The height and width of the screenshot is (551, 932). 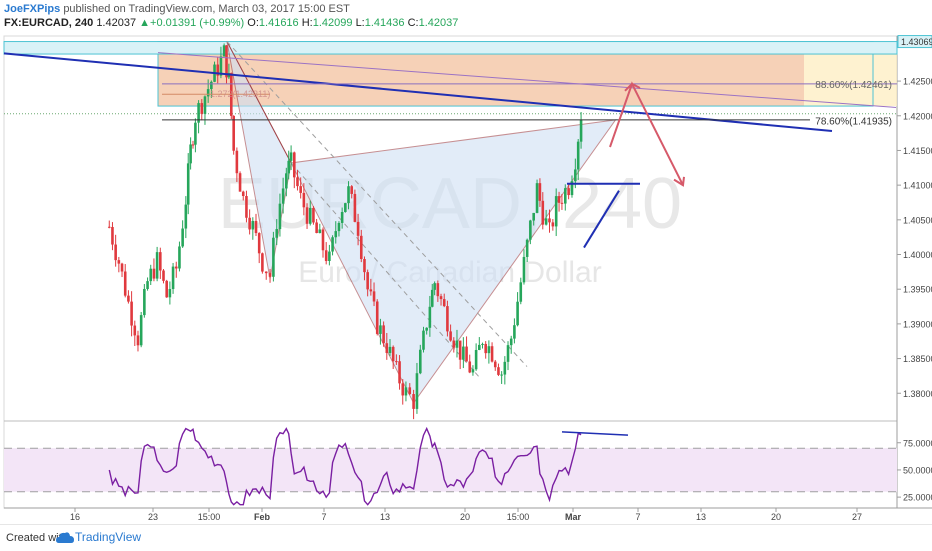 What do you see at coordinates (857, 517) in the screenshot?
I see `time-tick-label: 27` at bounding box center [857, 517].